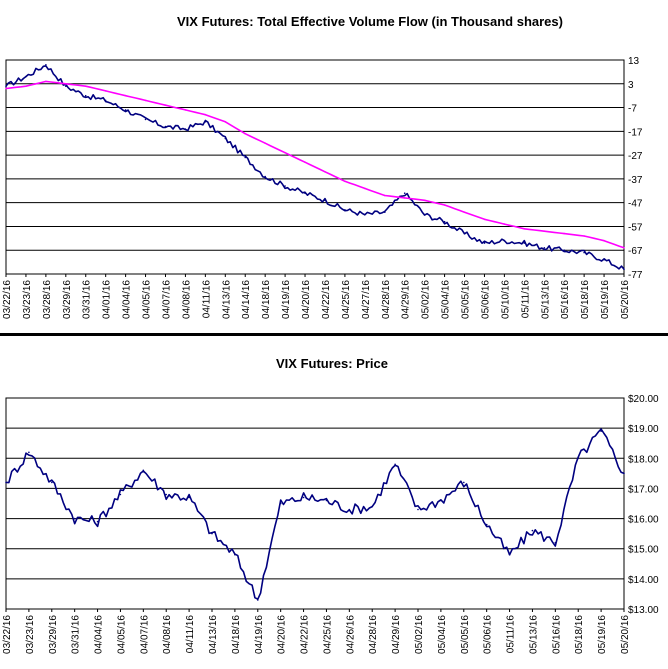  I want to click on y-tick-label: $14.00, so click(643, 580).